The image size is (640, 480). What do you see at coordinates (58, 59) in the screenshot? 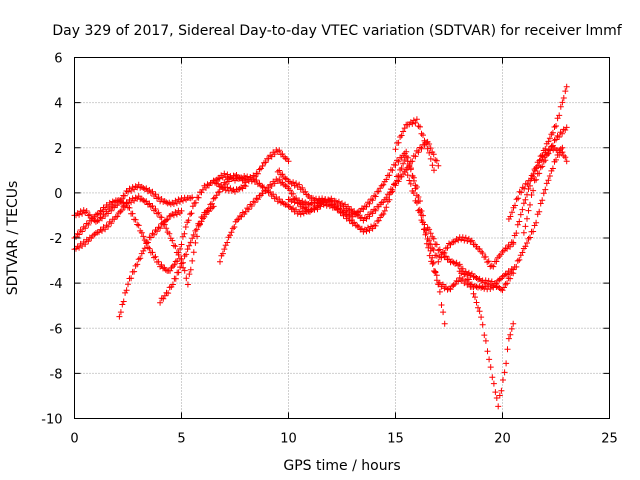
I see `y-tick-label: 6` at bounding box center [58, 59].